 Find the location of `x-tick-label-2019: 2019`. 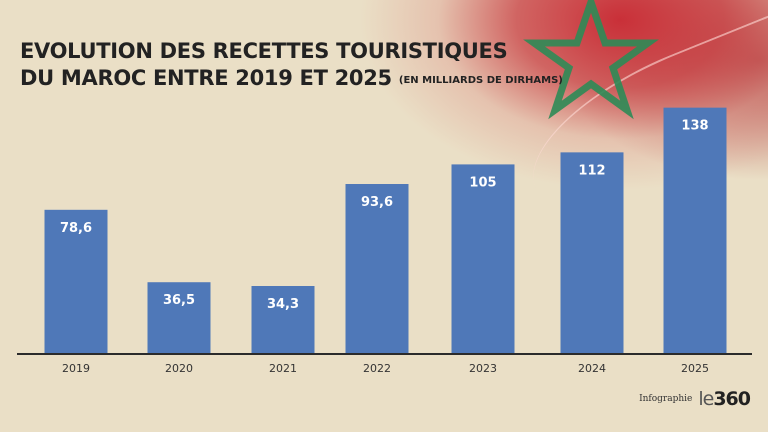

x-tick-label-2019: 2019 is located at coordinates (76, 368).